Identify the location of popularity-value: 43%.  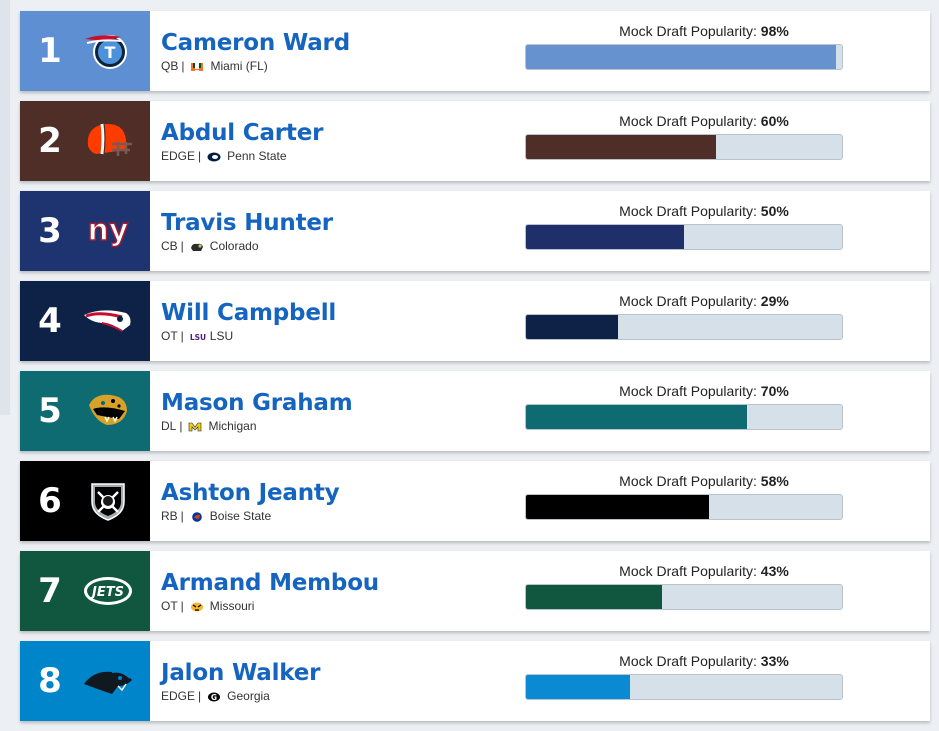
(774, 571).